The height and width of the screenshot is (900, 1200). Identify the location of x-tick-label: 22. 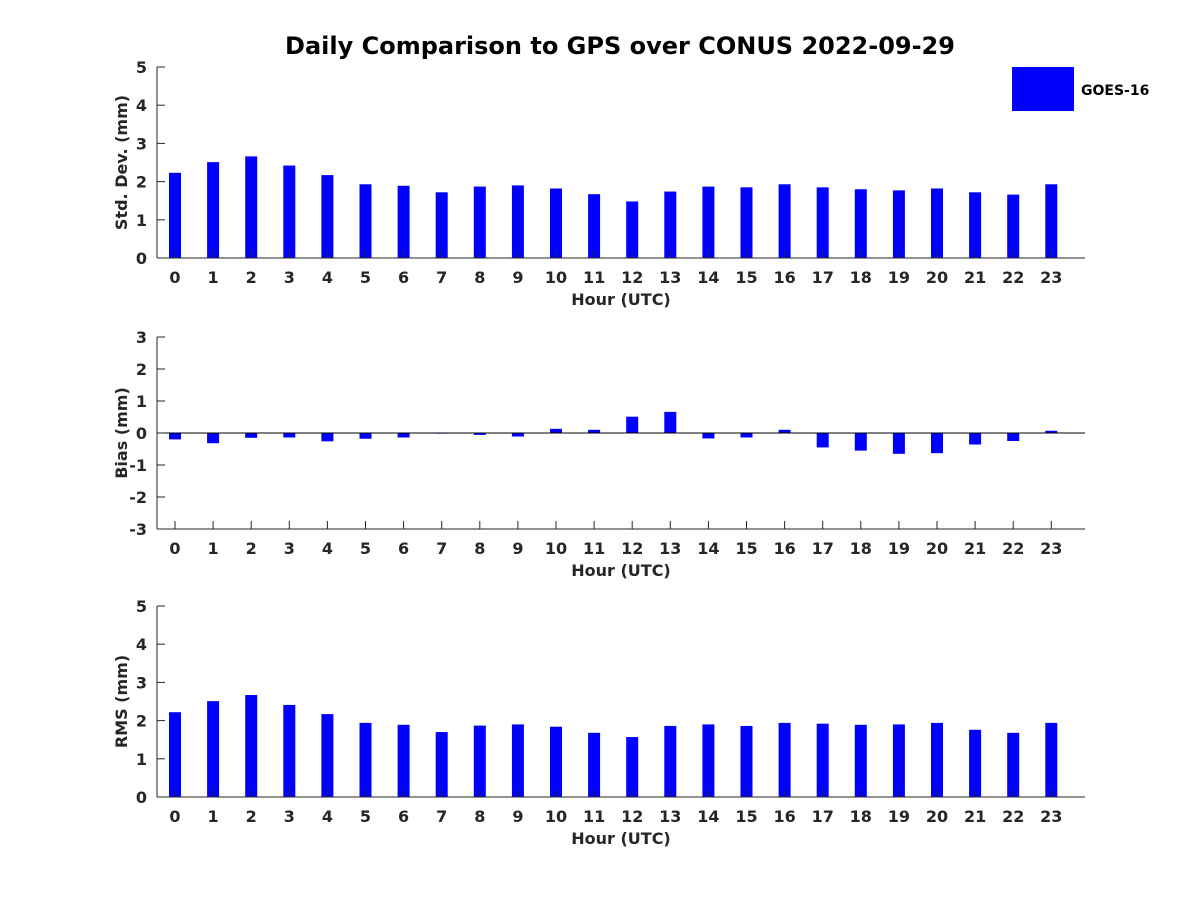
(1013, 277).